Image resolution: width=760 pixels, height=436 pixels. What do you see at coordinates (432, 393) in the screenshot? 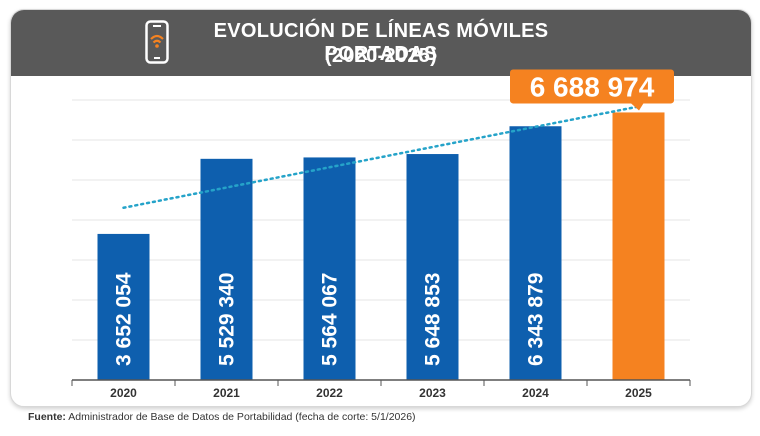
I see `x-tick-label: 2023` at bounding box center [432, 393].